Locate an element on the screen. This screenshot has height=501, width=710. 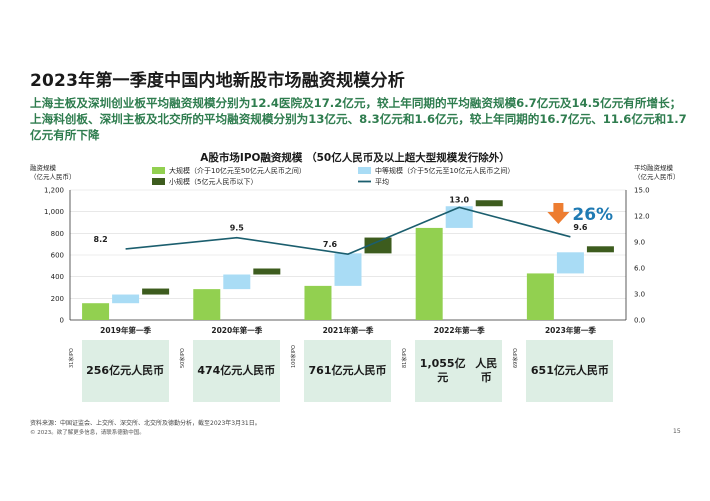
y-tick-left: 200 is located at coordinates (57, 299).